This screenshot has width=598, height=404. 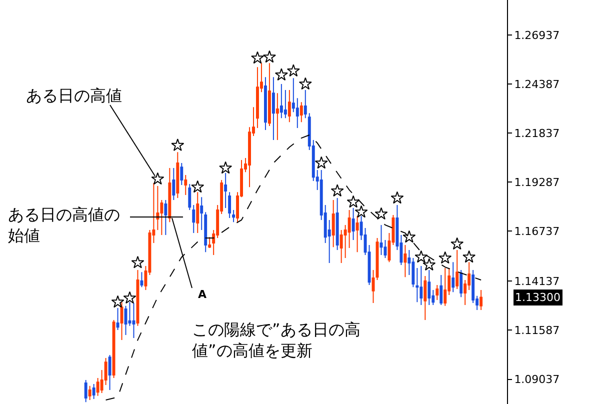 I want to click on annotation: この陽線で”ある日の高値”の高値を更新, so click(x=276, y=340).